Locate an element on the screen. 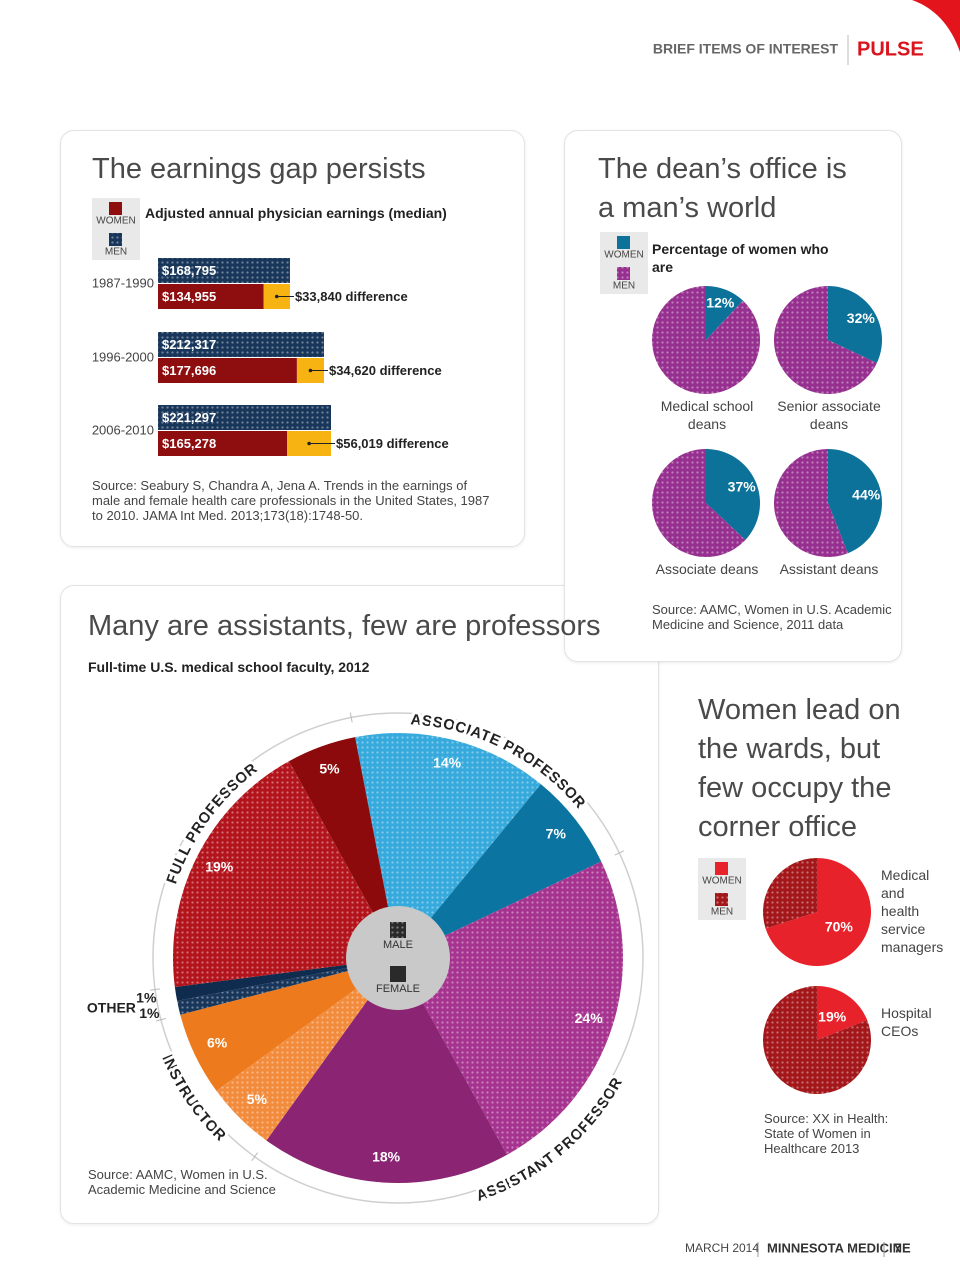 The image size is (960, 1284). chart-title: Many are assistants, few are professors is located at coordinates (344, 626).